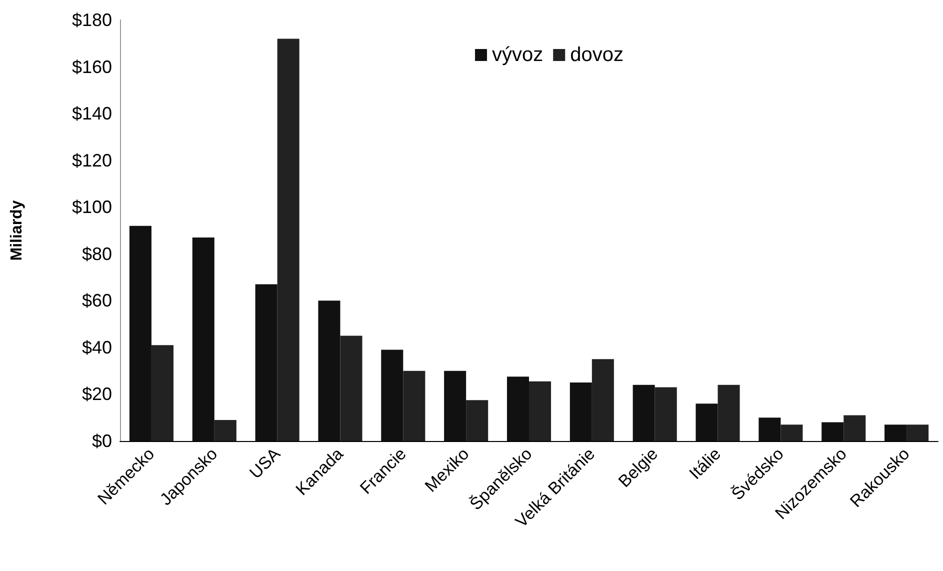 This screenshot has width=943, height=571. Describe the element at coordinates (265, 463) in the screenshot. I see `x-tick-label: USA` at that location.